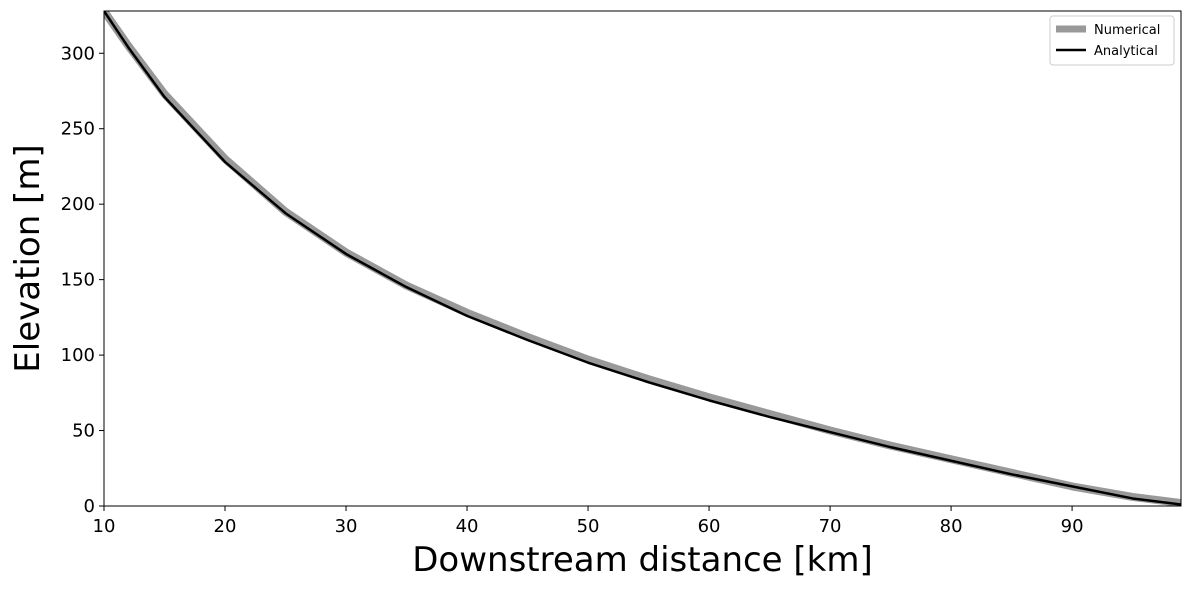 The width and height of the screenshot is (1190, 590). I want to click on y-axis-ticks: 0 50 100 150 200 250 300, so click(82, 280).